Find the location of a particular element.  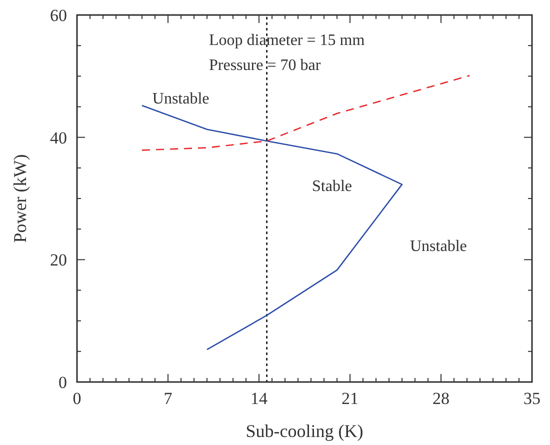

y-tick-label: 0 is located at coordinates (62, 382).